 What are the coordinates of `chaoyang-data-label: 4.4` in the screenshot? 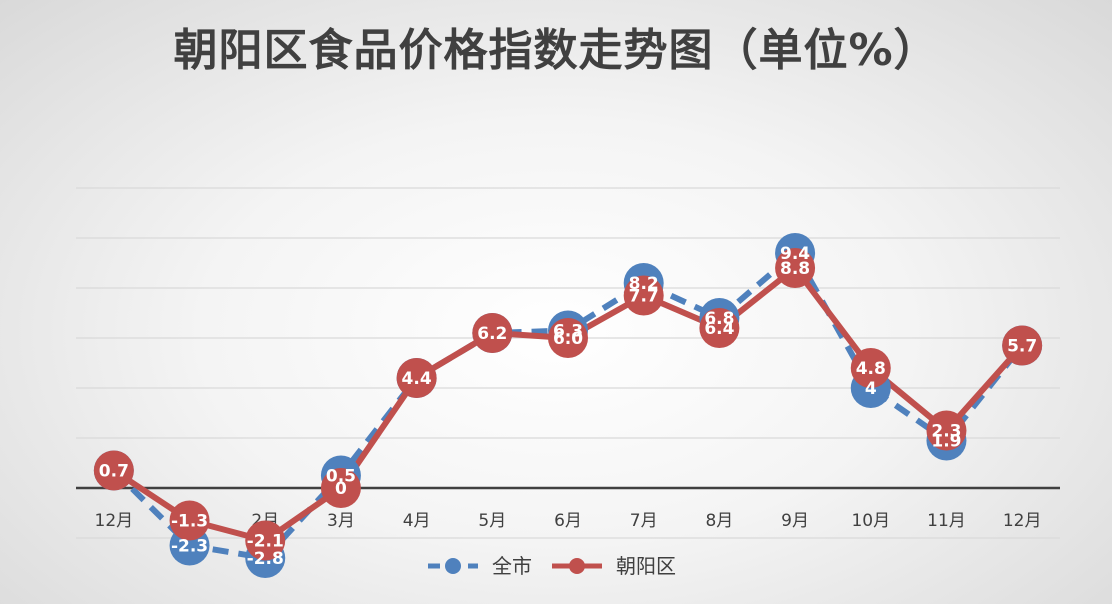 It's located at (417, 379).